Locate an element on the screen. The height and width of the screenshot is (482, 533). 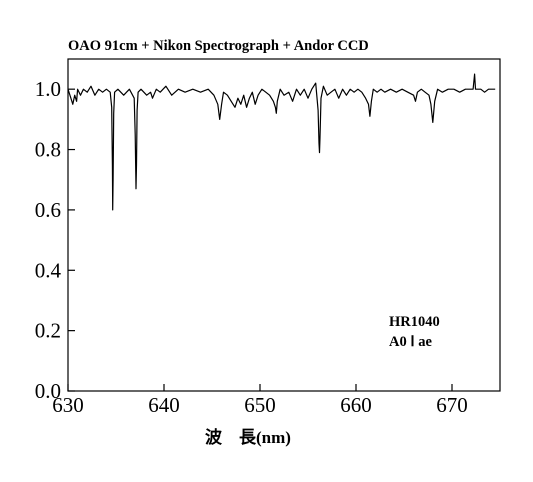
x-tick-label: 650 is located at coordinates (260, 405).